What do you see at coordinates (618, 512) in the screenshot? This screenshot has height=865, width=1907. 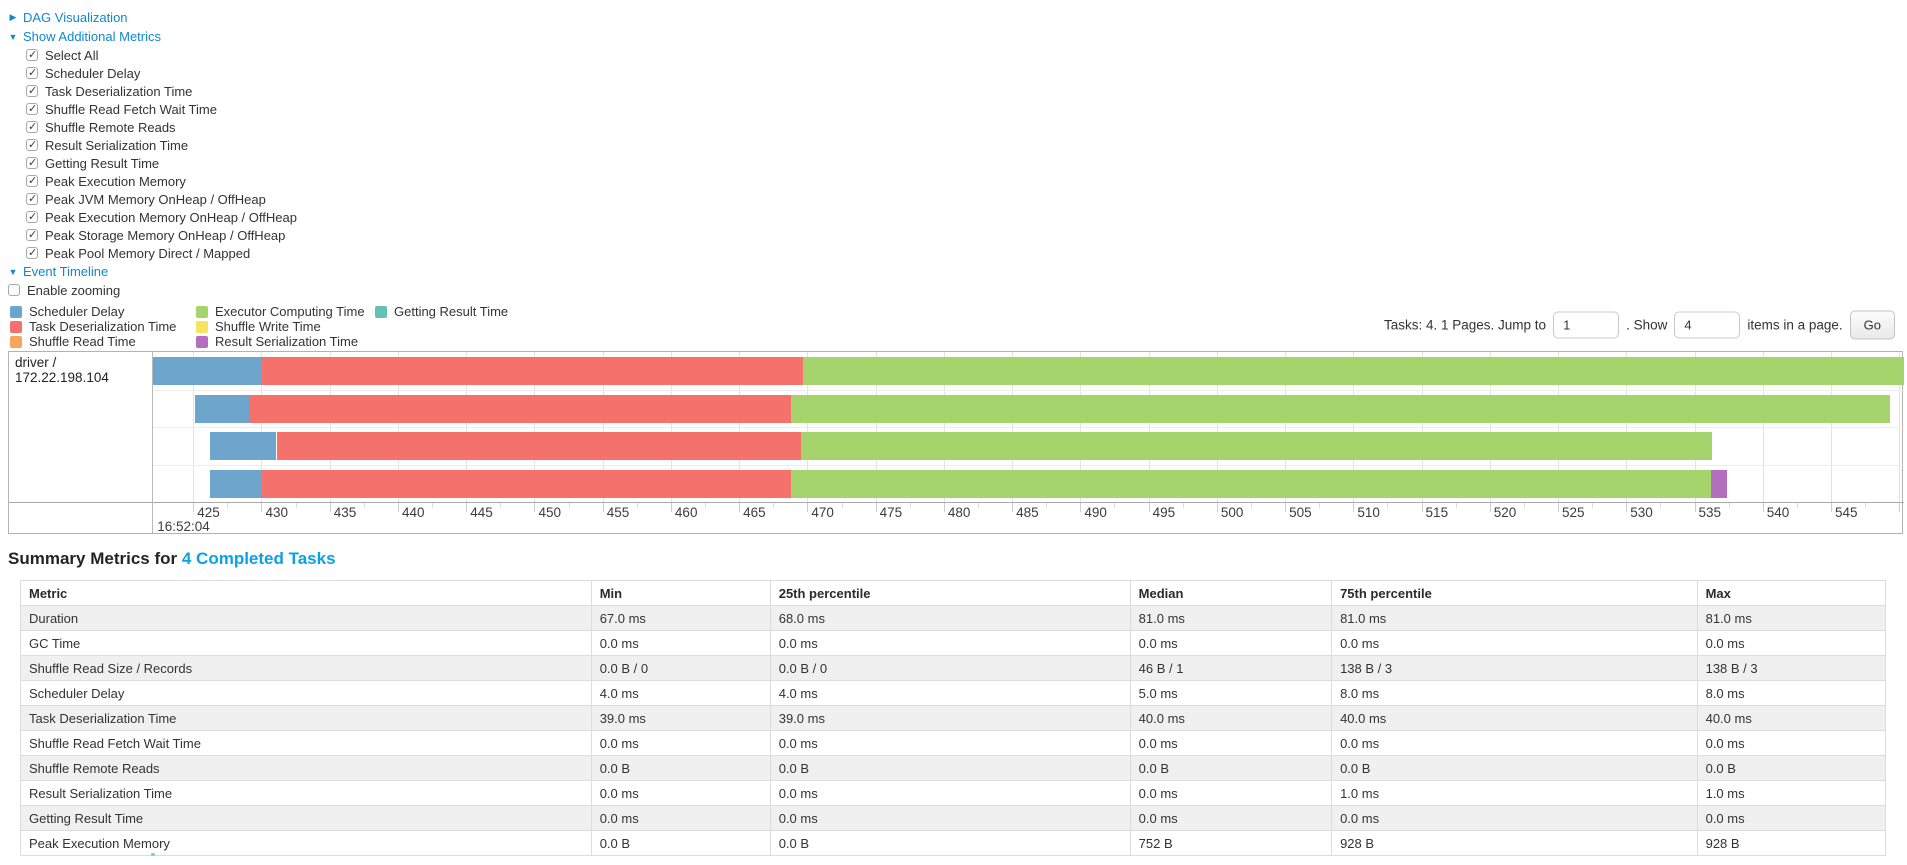 I see `axis-tick-label: 455` at bounding box center [618, 512].